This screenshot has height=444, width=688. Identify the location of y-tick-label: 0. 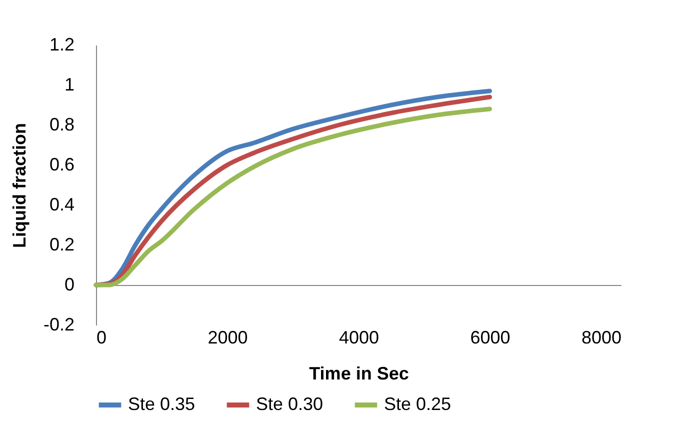
(69, 284).